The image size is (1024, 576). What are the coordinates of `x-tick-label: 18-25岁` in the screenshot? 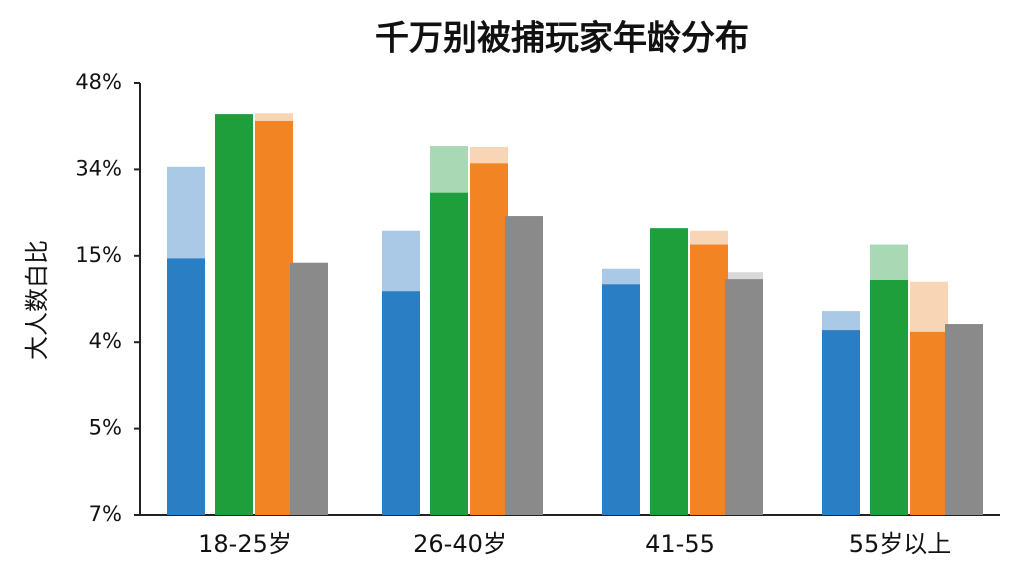 It's located at (245, 544).